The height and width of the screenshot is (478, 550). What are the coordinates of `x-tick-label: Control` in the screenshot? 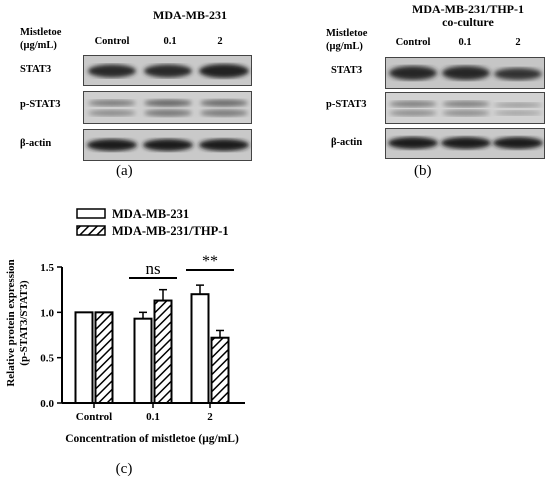 It's located at (94, 417).